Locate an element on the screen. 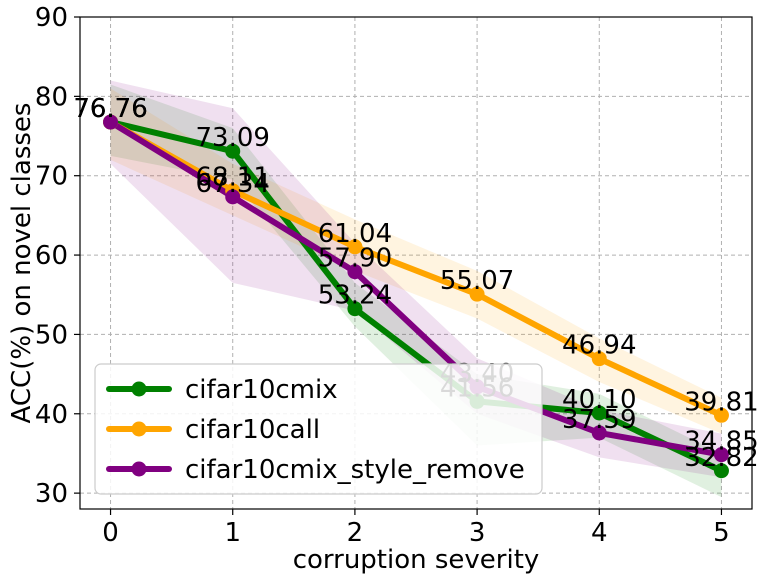 This screenshot has height=581, width=774. x-axis-label: corruption severity is located at coordinates (416, 560).